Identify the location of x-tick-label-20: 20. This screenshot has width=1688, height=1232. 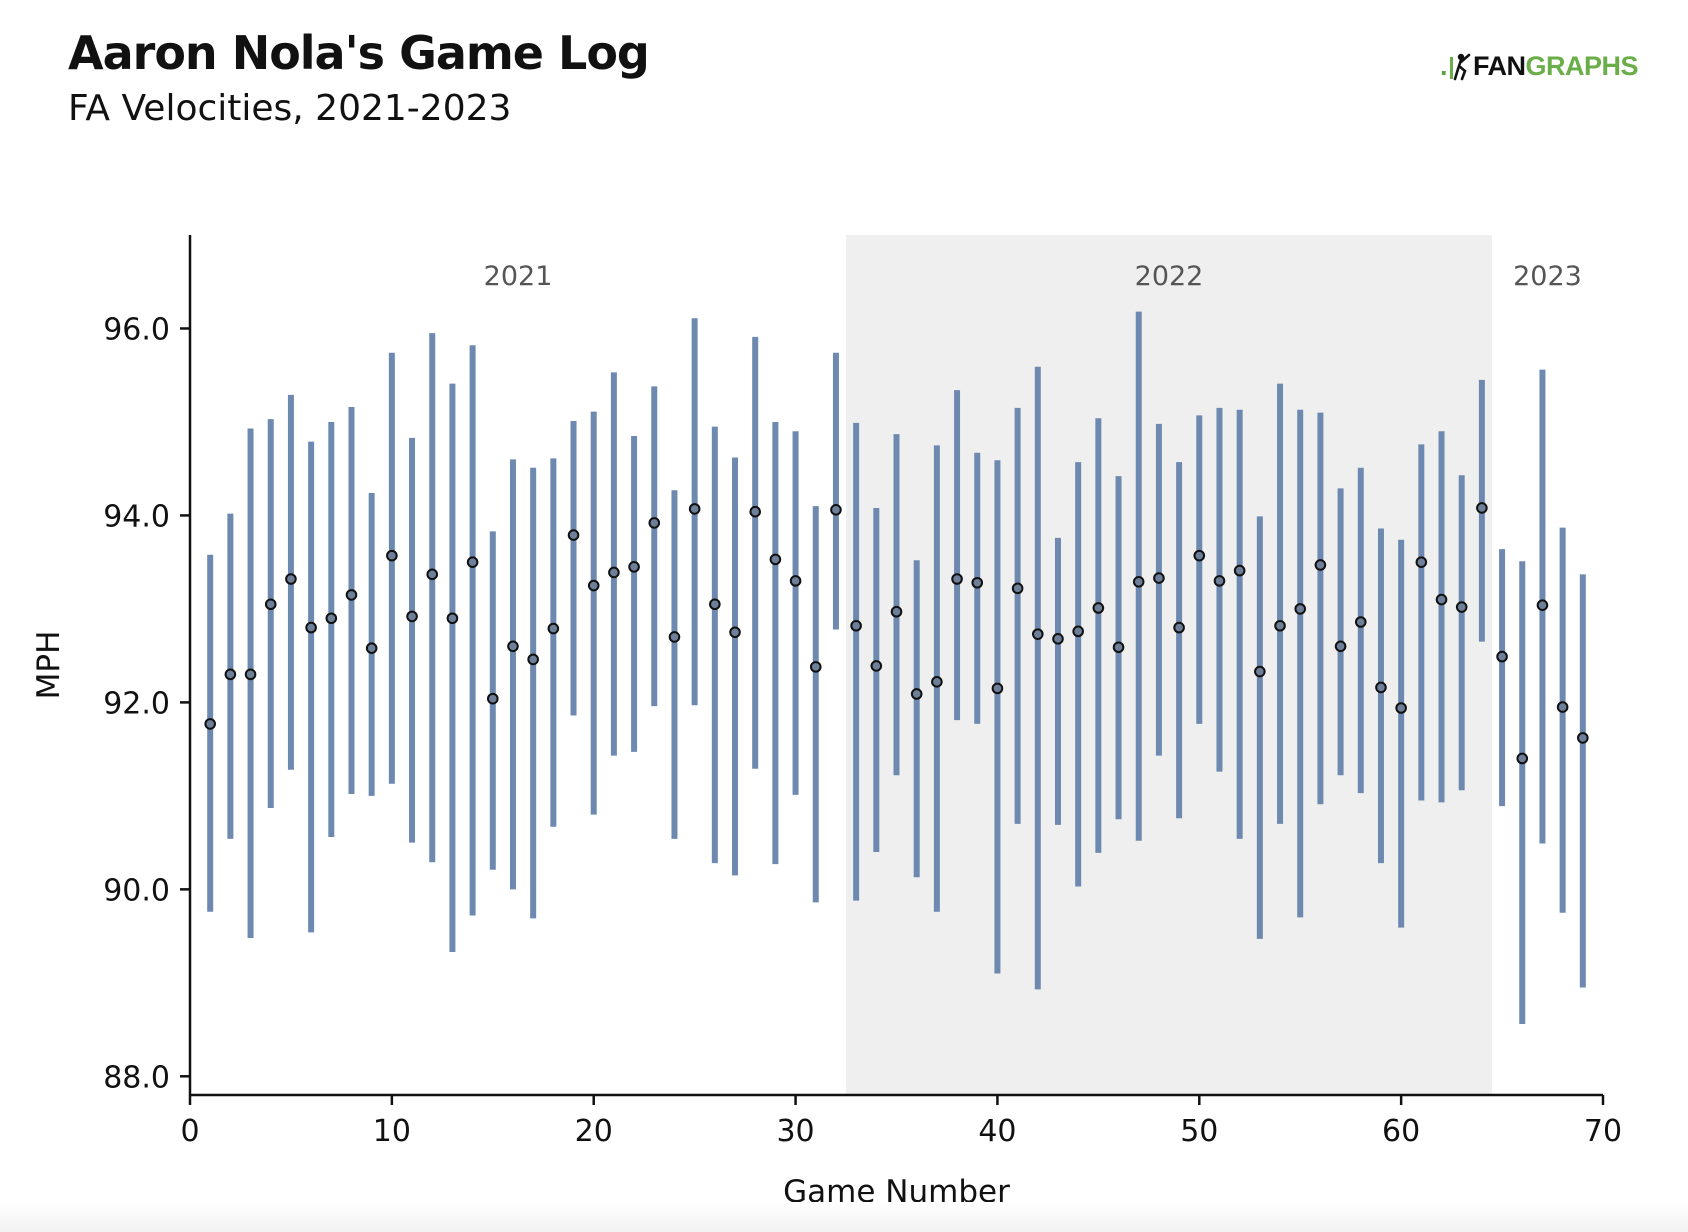
(594, 1131).